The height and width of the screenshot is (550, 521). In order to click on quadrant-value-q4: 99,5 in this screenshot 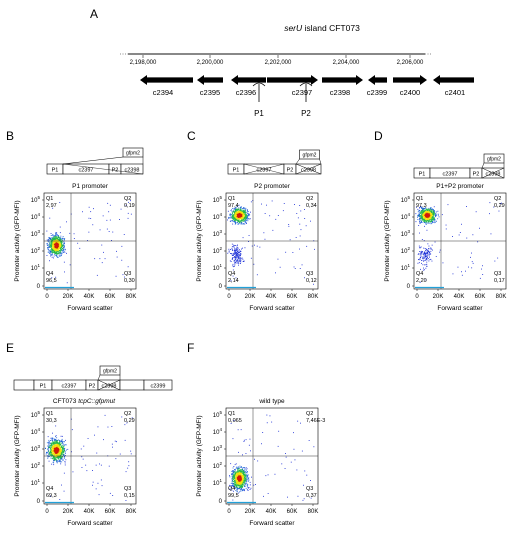, I will do `click(233, 496)`.